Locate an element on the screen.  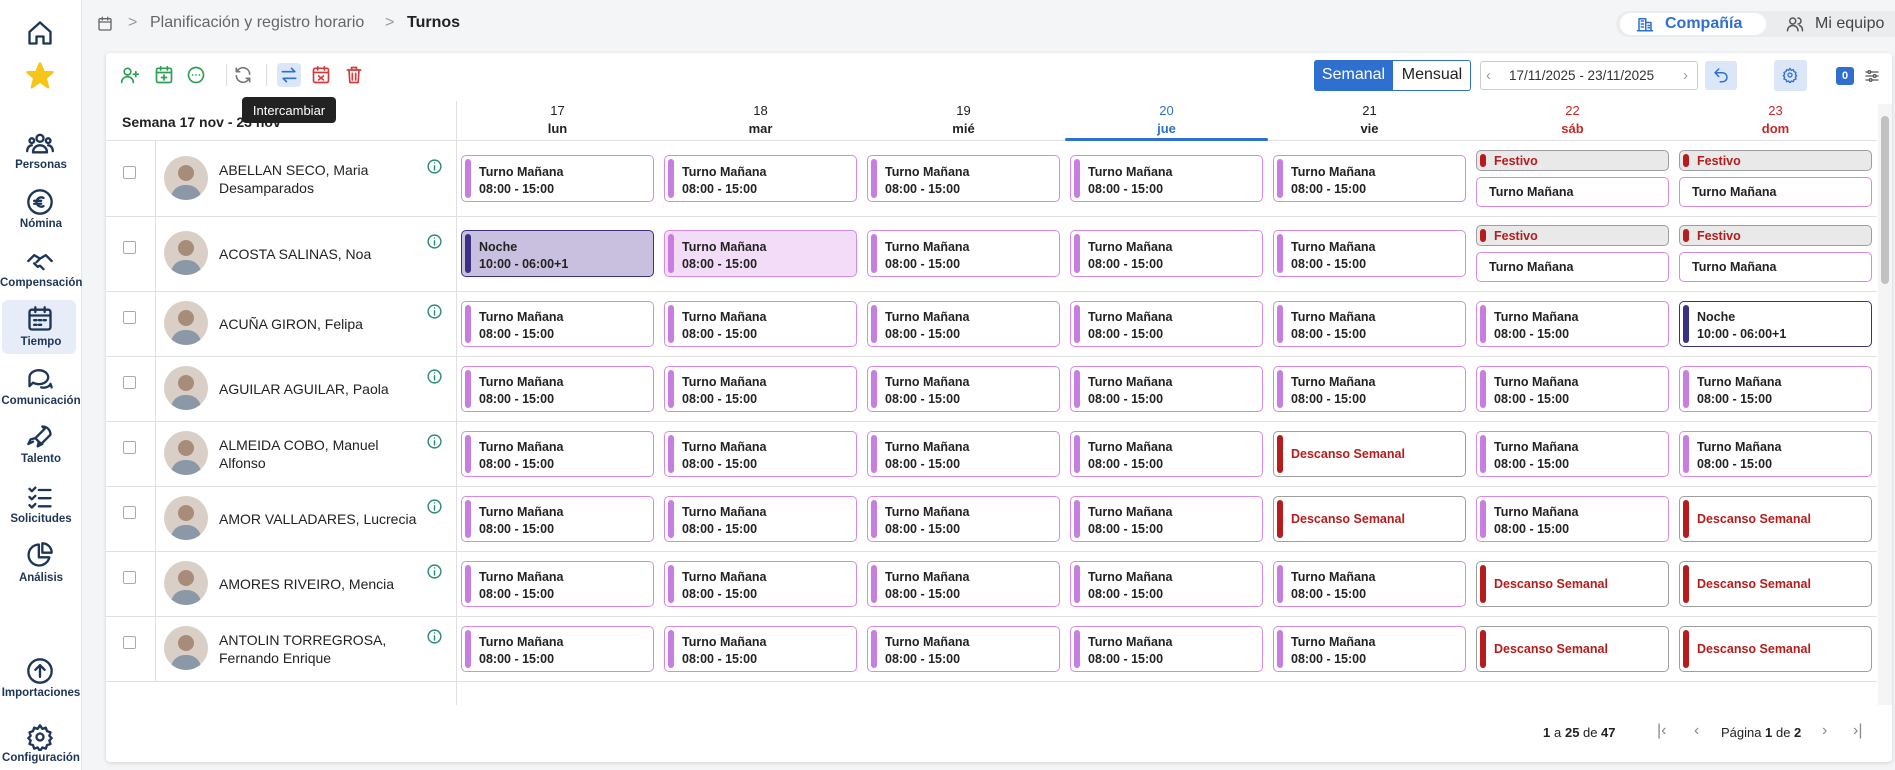
tab-label: Mi equipo is located at coordinates (1850, 23).